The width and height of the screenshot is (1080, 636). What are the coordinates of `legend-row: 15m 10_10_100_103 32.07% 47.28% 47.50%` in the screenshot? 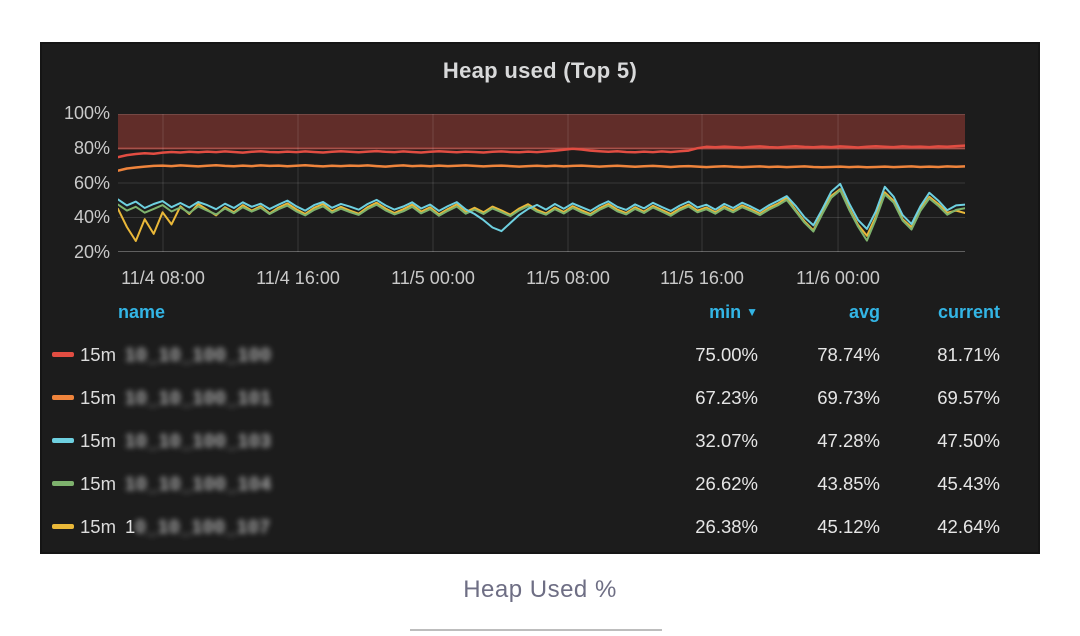 It's located at (521, 440).